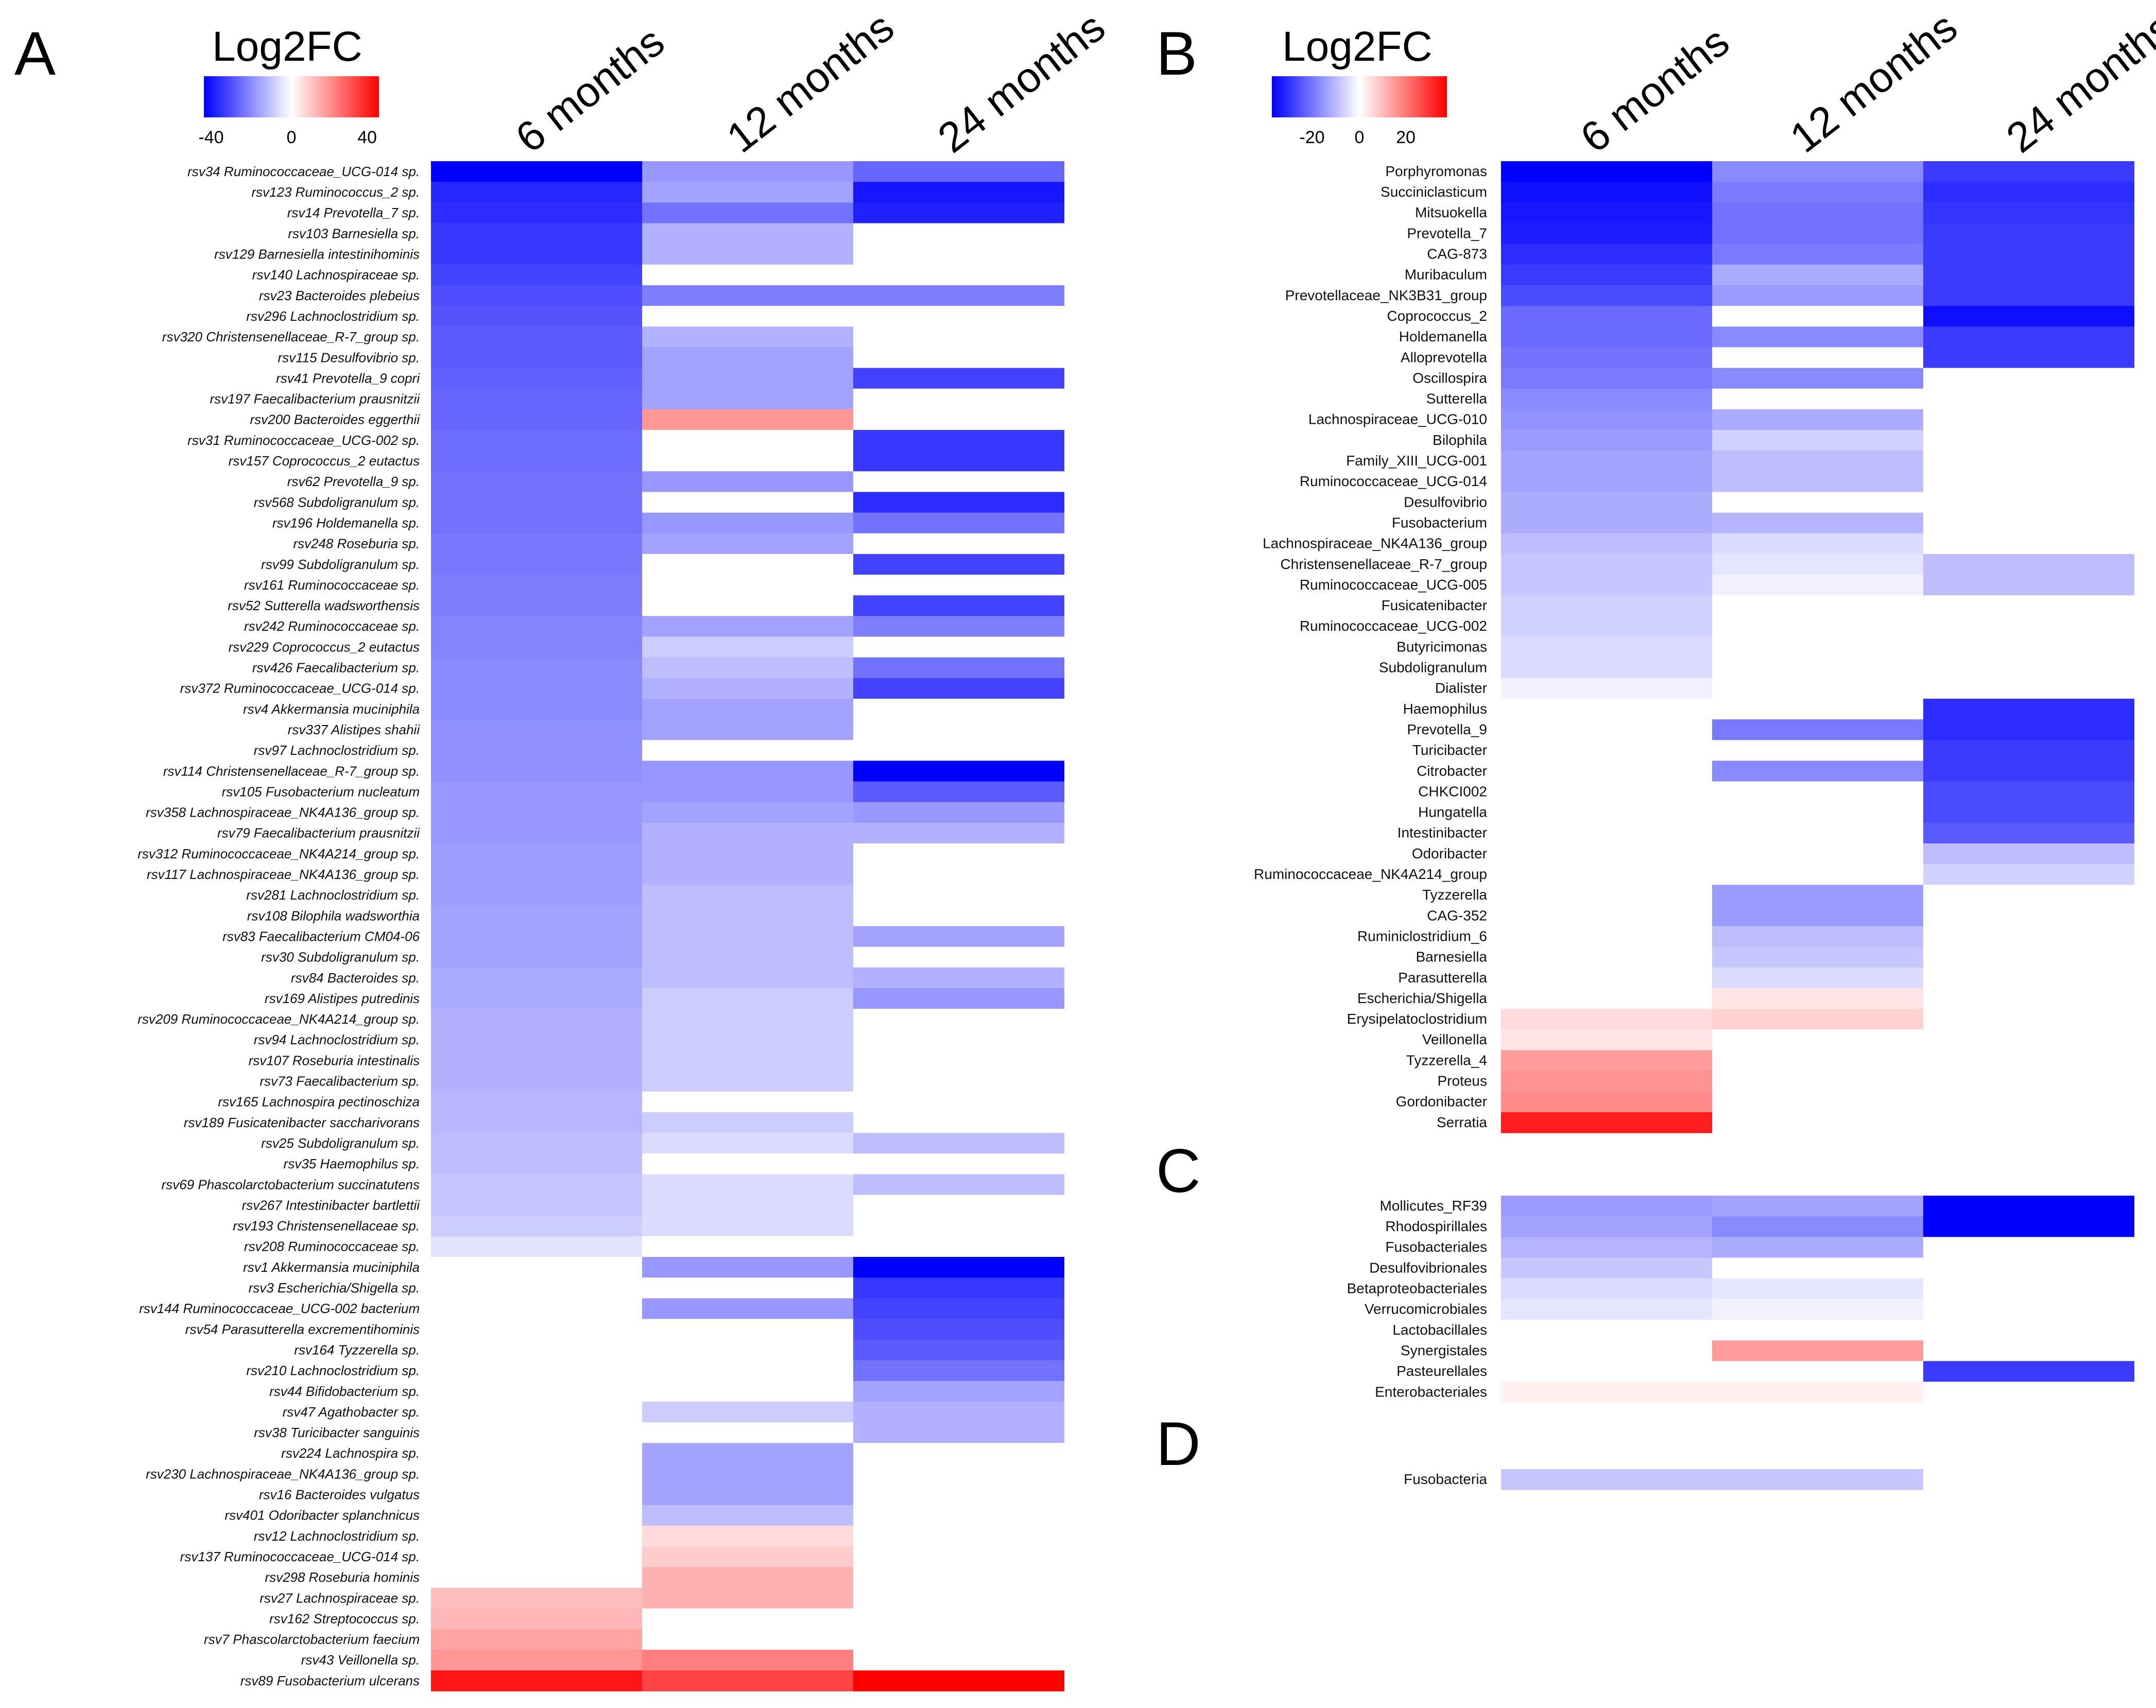 The image size is (2156, 1708). Describe the element at coordinates (35, 53) in the screenshot. I see `panel-letter-a: A` at that location.